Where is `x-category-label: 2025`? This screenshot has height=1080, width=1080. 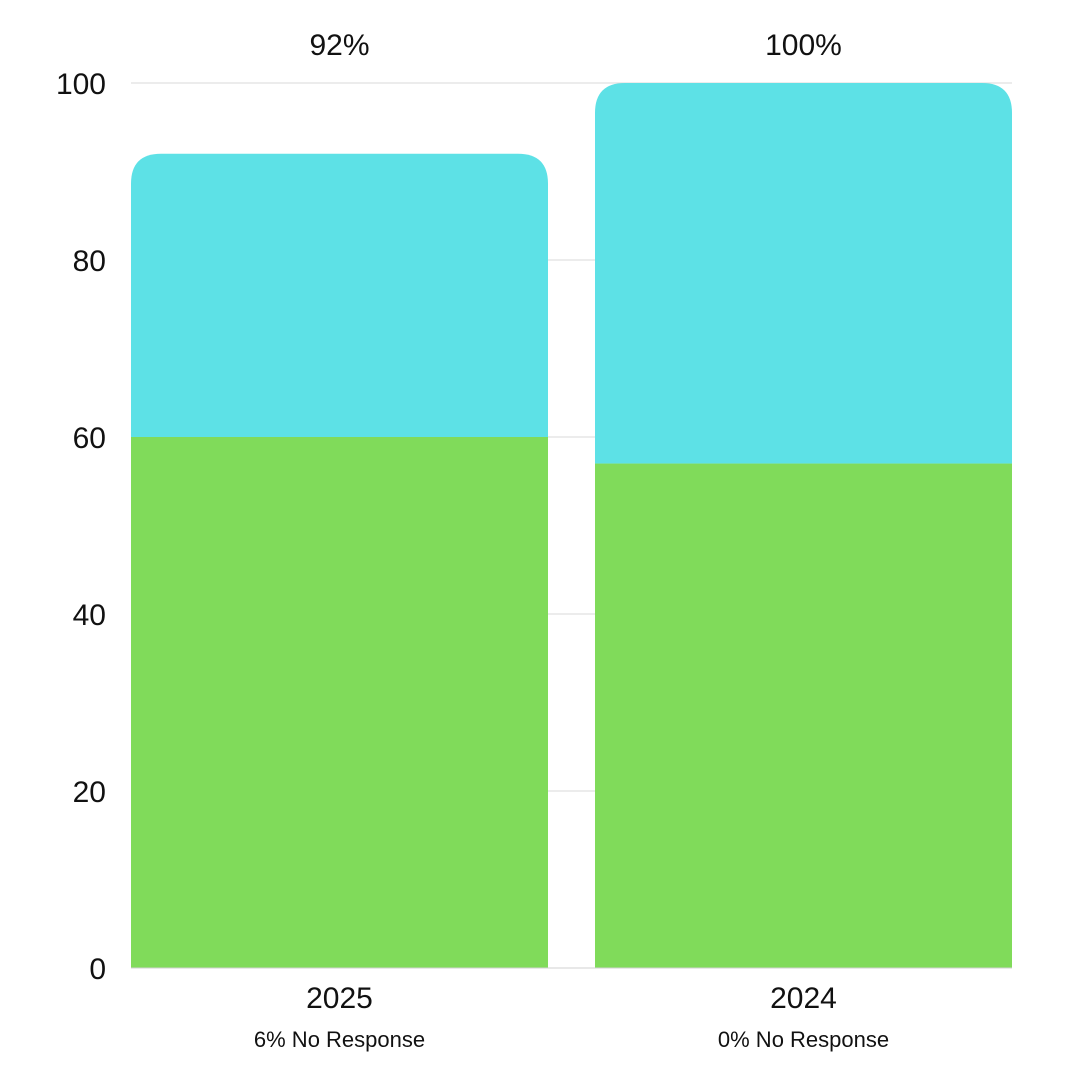 x-category-label: 2025 is located at coordinates (339, 998).